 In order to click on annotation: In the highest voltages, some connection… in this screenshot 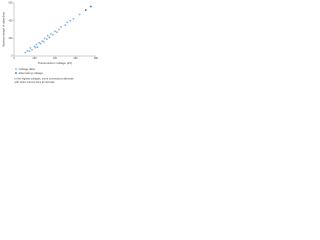, I will do `click(45, 79)`.